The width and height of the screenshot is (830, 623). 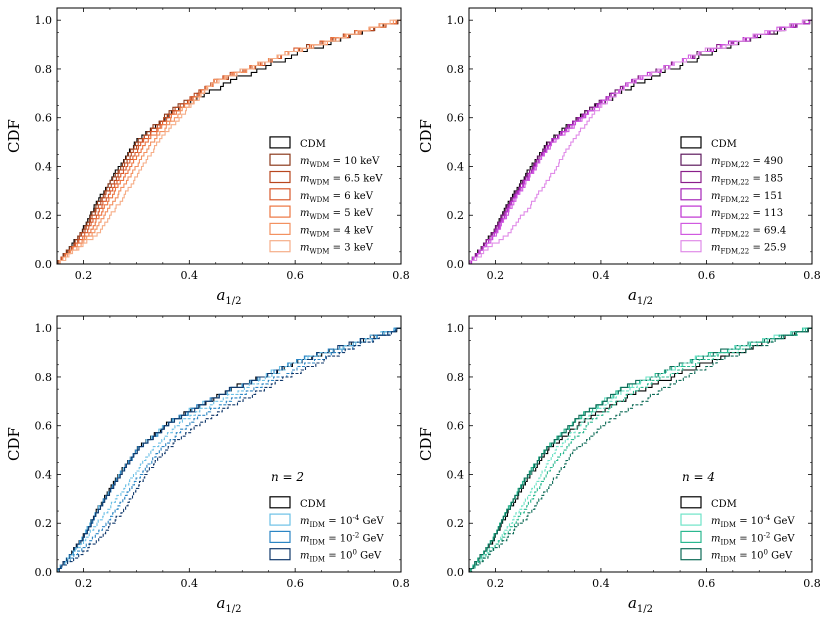 What do you see at coordinates (748, 249) in the screenshot?
I see `legend-label: mFDM,22 = 25.9` at bounding box center [748, 249].